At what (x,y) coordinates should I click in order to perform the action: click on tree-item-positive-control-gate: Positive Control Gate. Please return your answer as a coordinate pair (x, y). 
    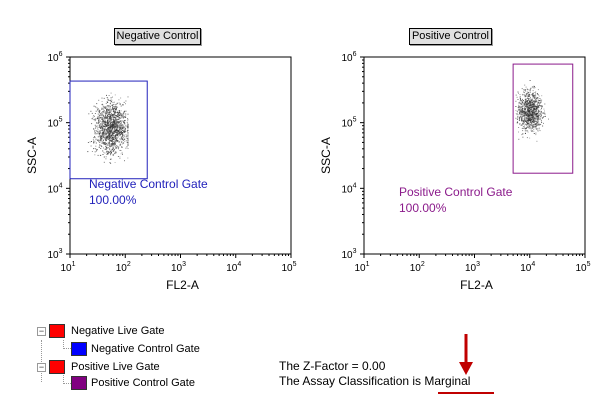
    Looking at the image, I should click on (143, 383).